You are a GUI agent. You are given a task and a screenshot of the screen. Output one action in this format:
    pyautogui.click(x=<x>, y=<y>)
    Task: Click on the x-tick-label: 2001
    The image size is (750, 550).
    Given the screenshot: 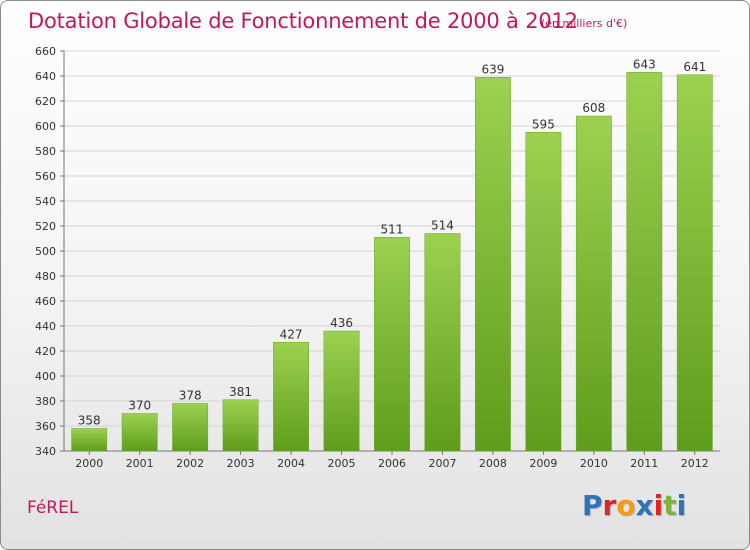 What is the action you would take?
    pyautogui.click(x=140, y=463)
    